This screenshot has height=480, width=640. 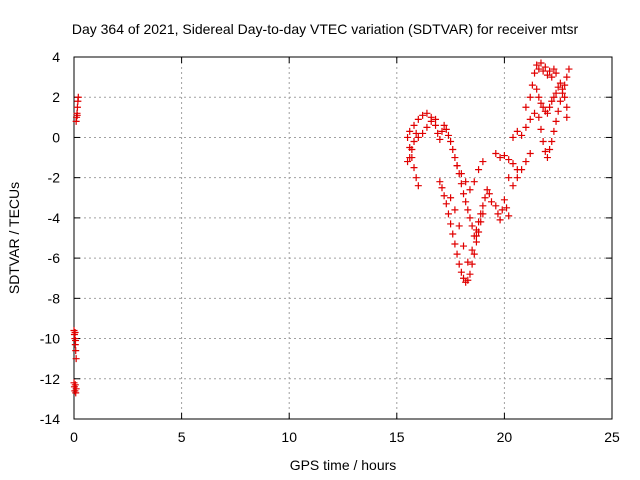 I want to click on x-tick-label: 5, so click(x=182, y=437).